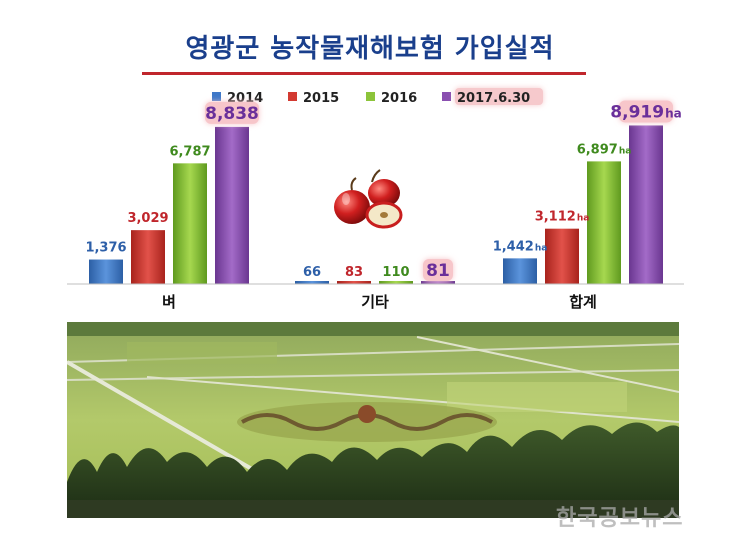  What do you see at coordinates (169, 302) in the screenshot?
I see `category-label-0: 벼` at bounding box center [169, 302].